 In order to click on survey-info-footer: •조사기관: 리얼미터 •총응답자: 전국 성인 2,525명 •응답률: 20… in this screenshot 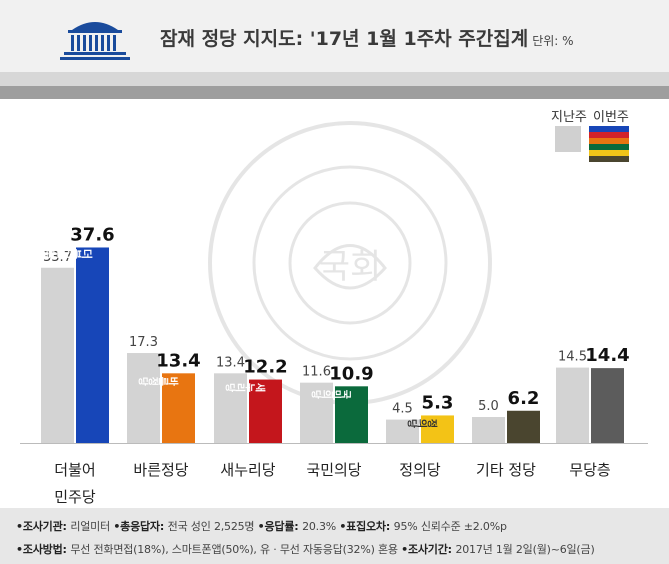, I will do `click(334, 536)`.